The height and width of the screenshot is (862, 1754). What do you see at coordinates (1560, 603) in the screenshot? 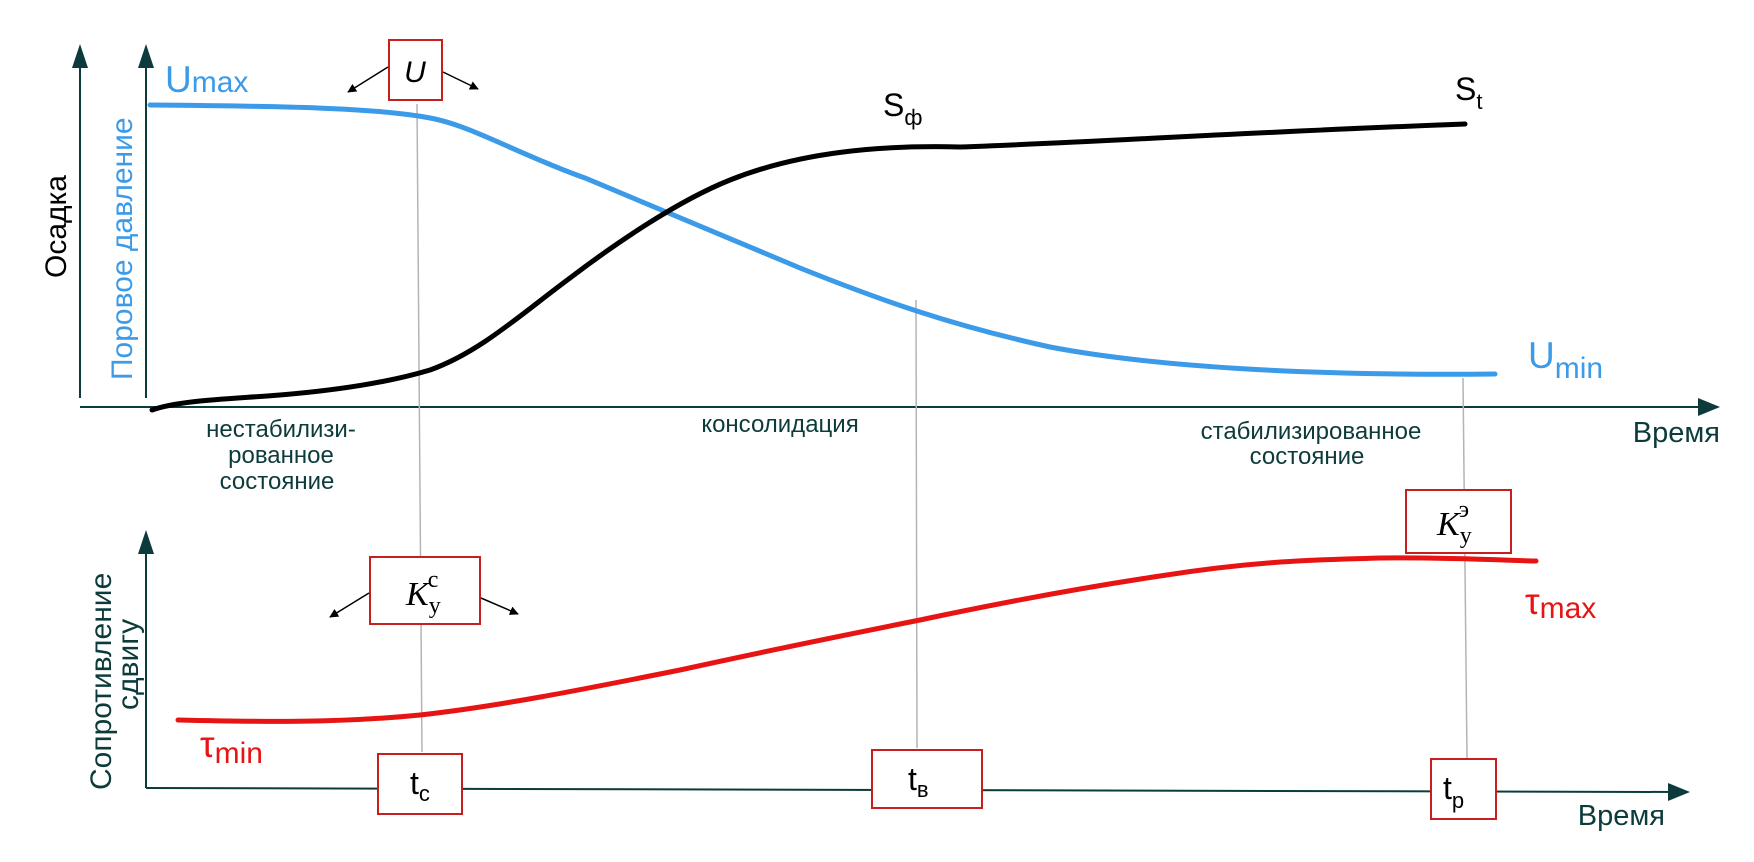
I see `tau-max-label: τmax` at bounding box center [1560, 603].